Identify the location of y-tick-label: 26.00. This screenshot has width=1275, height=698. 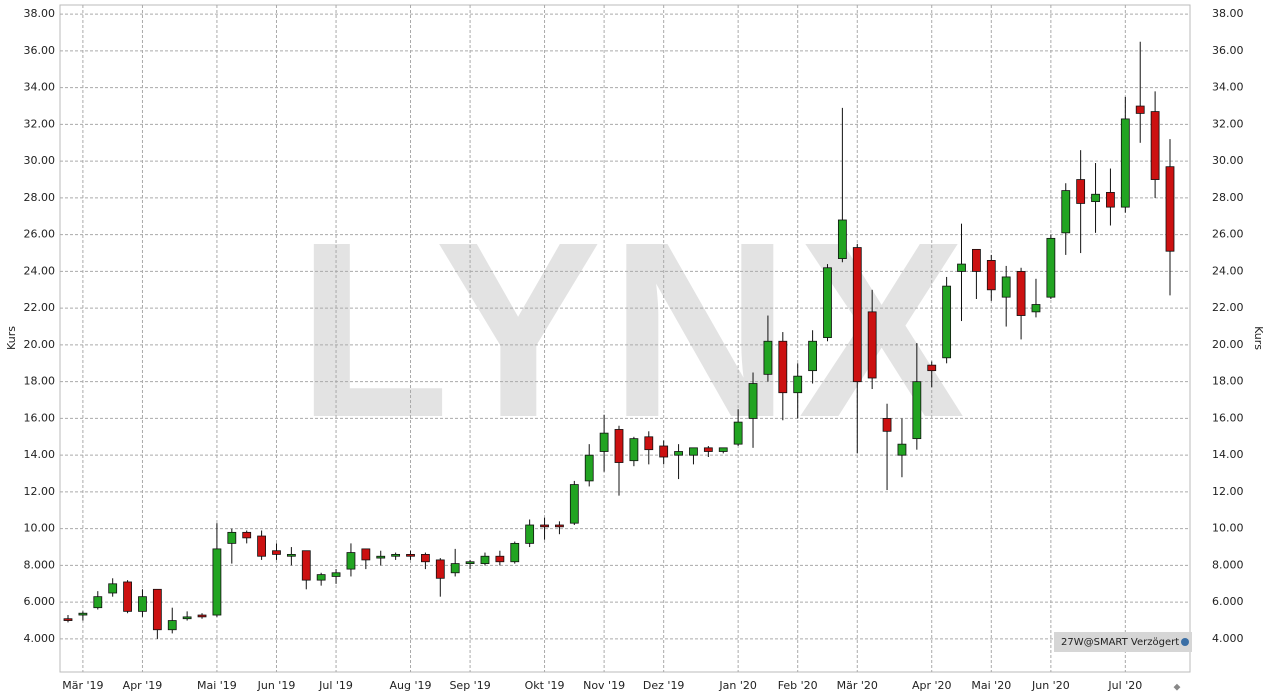
(40, 234).